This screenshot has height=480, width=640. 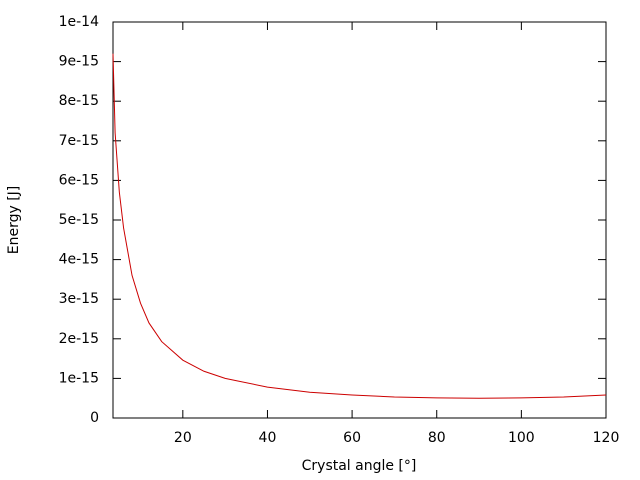 What do you see at coordinates (268, 438) in the screenshot?
I see `x-tick-label: 40` at bounding box center [268, 438].